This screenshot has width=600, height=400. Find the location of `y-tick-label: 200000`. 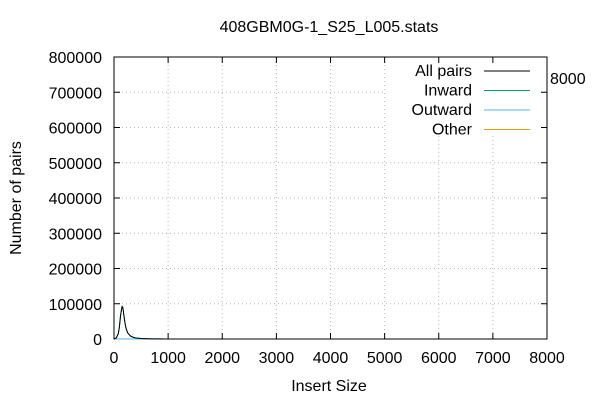

y-tick-label: 200000 is located at coordinates (75, 270).